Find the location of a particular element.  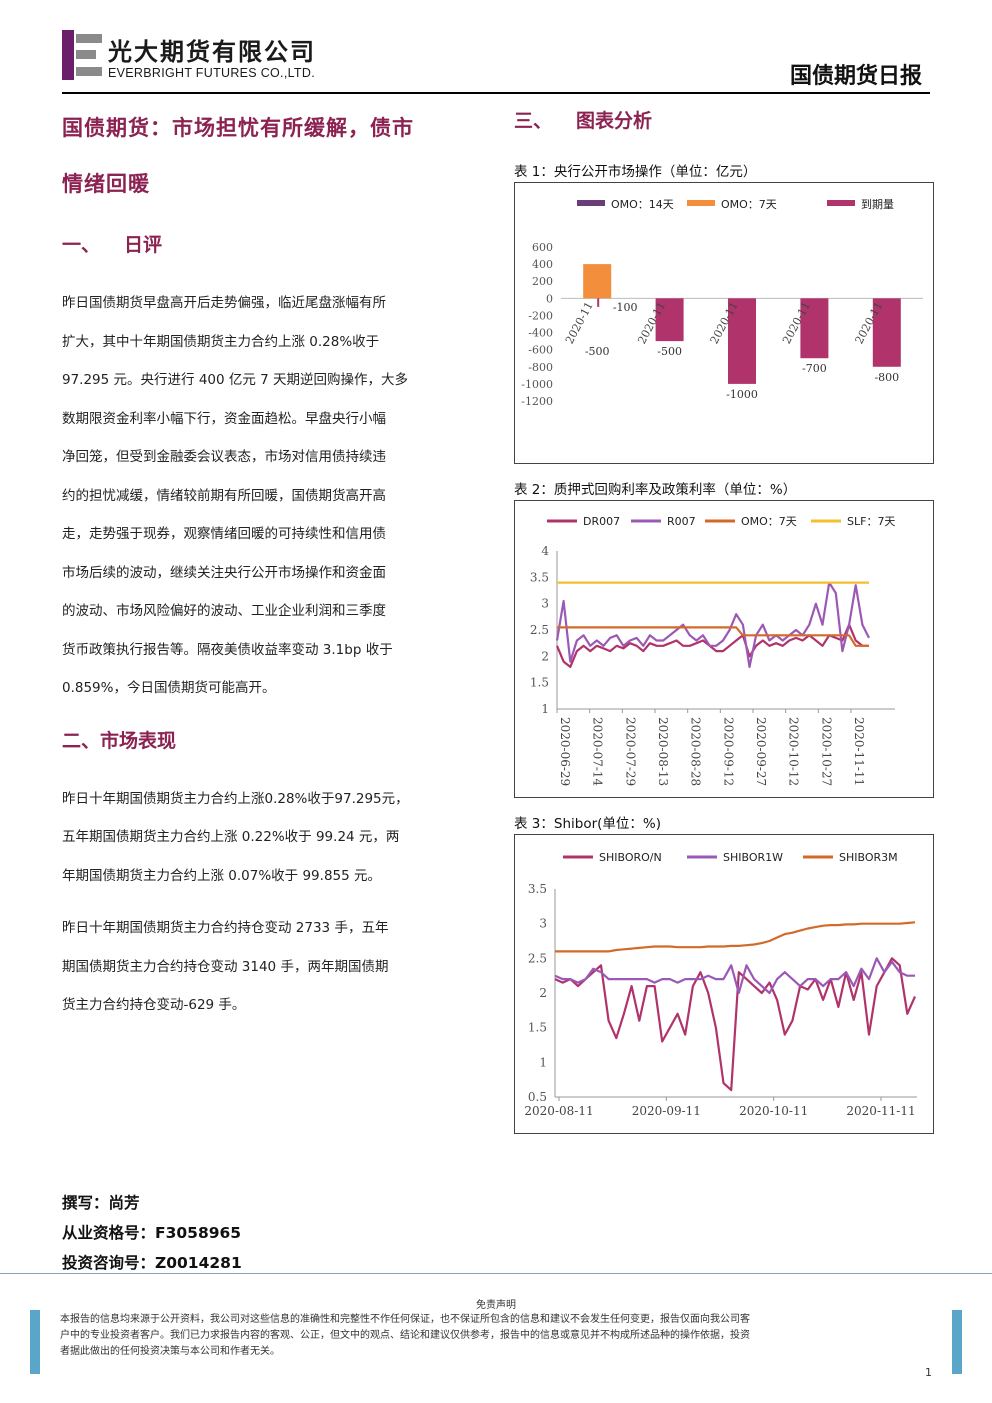

series-line-OMO：7天 is located at coordinates (713, 636).